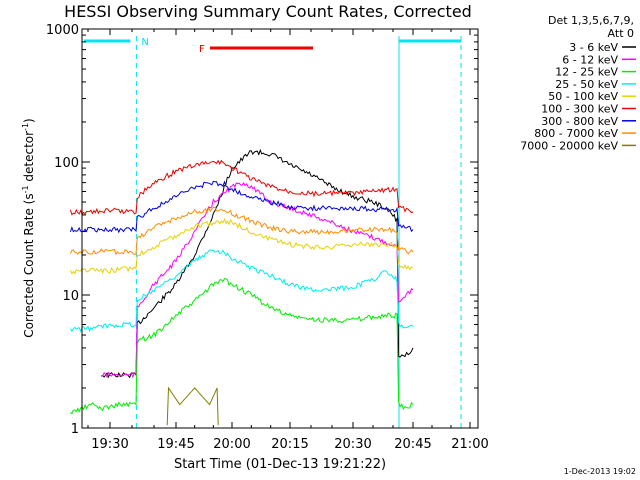 The width and height of the screenshot is (640, 480). Describe the element at coordinates (576, 133) in the screenshot. I see `legend-label: 800 - 7000 keV` at that location.